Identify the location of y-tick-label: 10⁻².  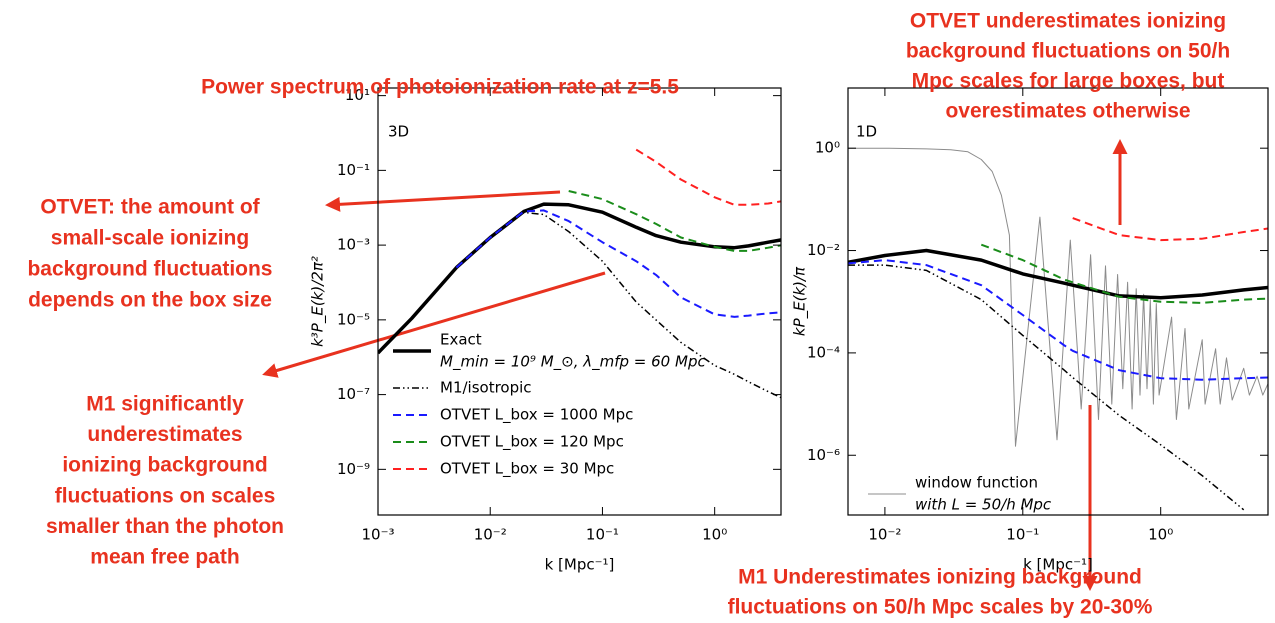
(823, 250).